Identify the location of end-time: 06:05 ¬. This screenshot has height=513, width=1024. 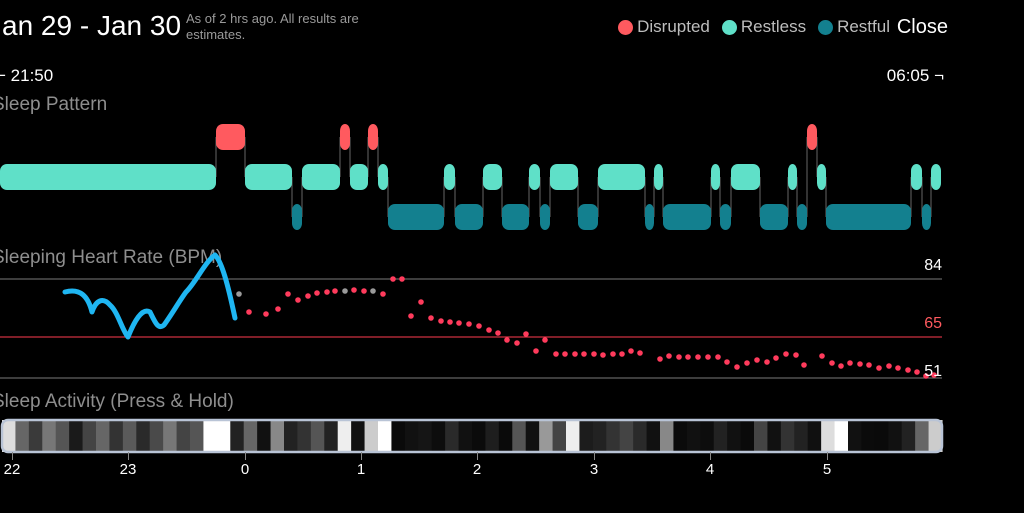
(915, 76).